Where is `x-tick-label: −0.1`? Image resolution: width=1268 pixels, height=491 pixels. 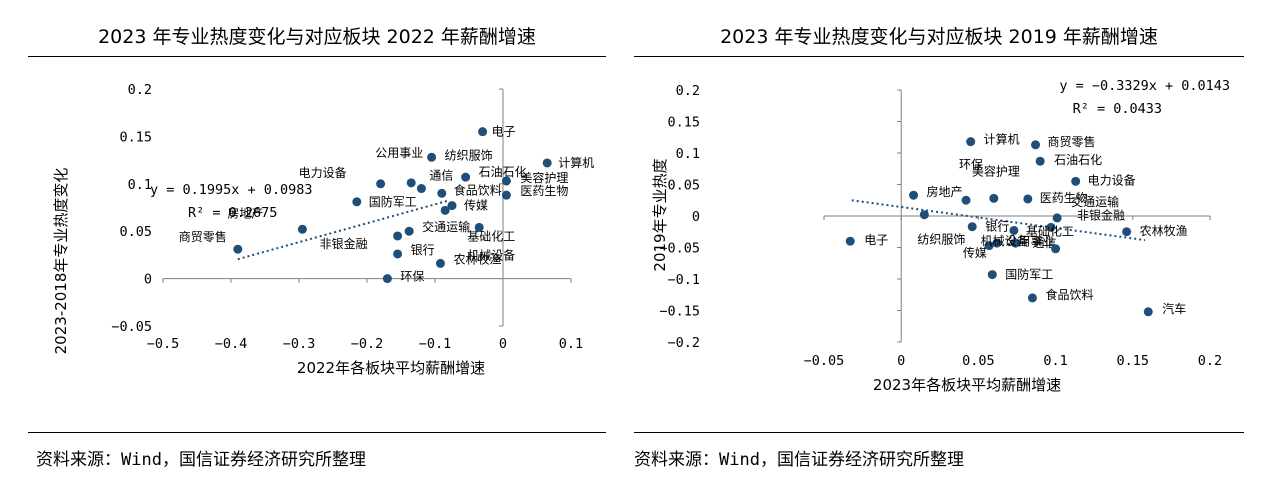 x-tick-label: −0.1 is located at coordinates (435, 344).